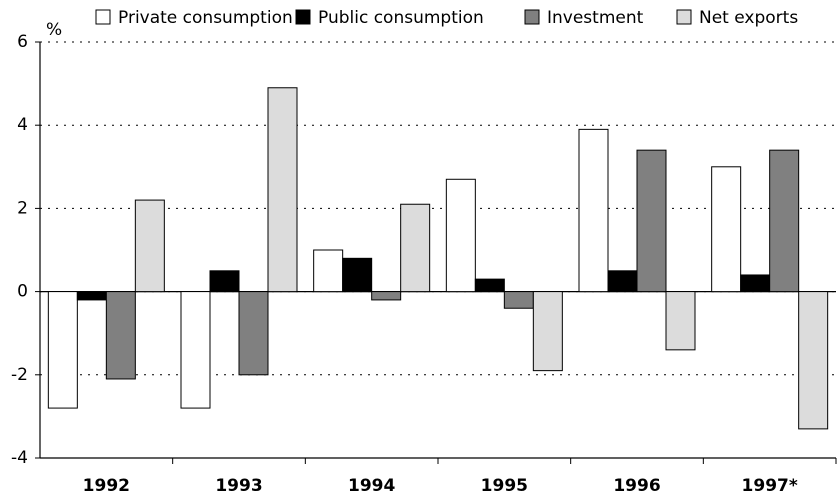  Describe the element at coordinates (205, 18) in the screenshot. I see `legend-label: Private consumption` at that location.